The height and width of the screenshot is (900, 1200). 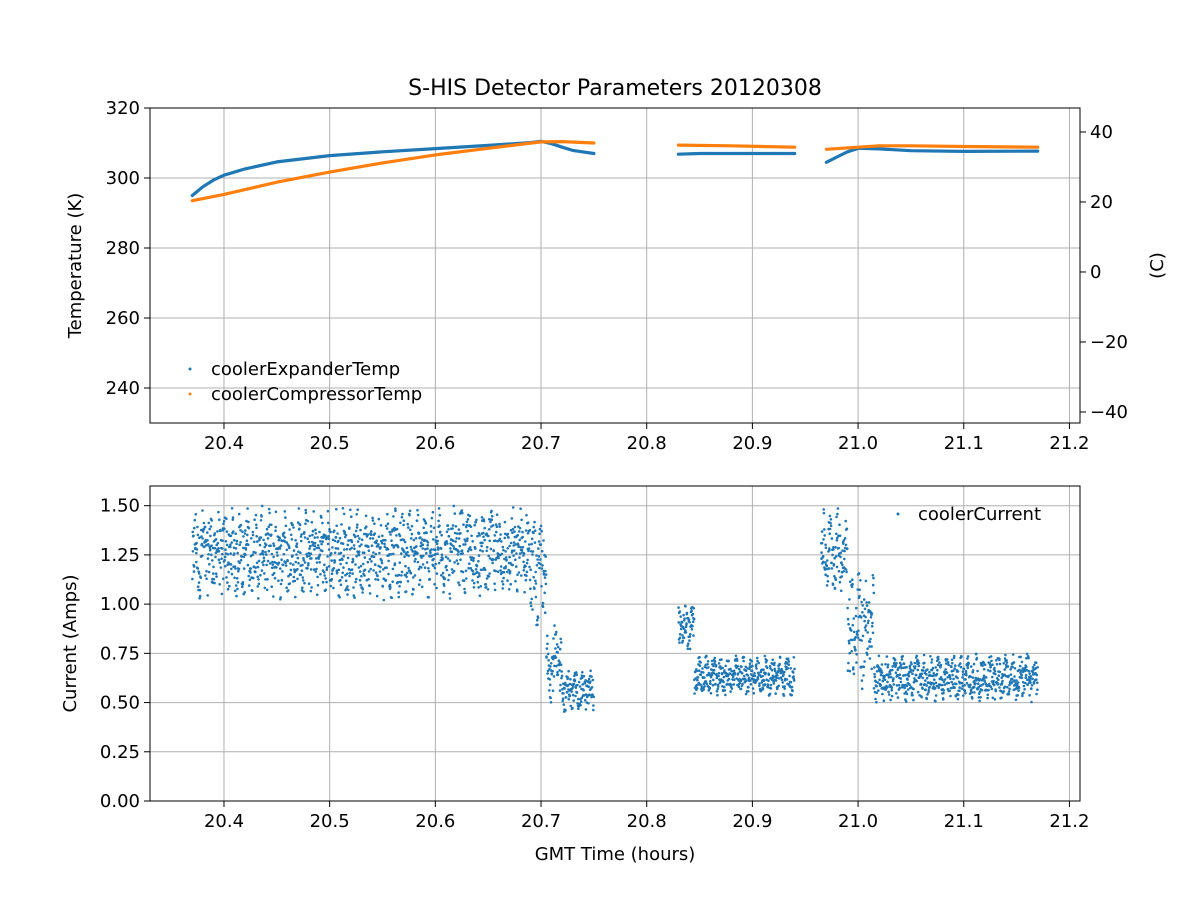 I want to click on x-tick-label: 20.9, so click(x=752, y=443).